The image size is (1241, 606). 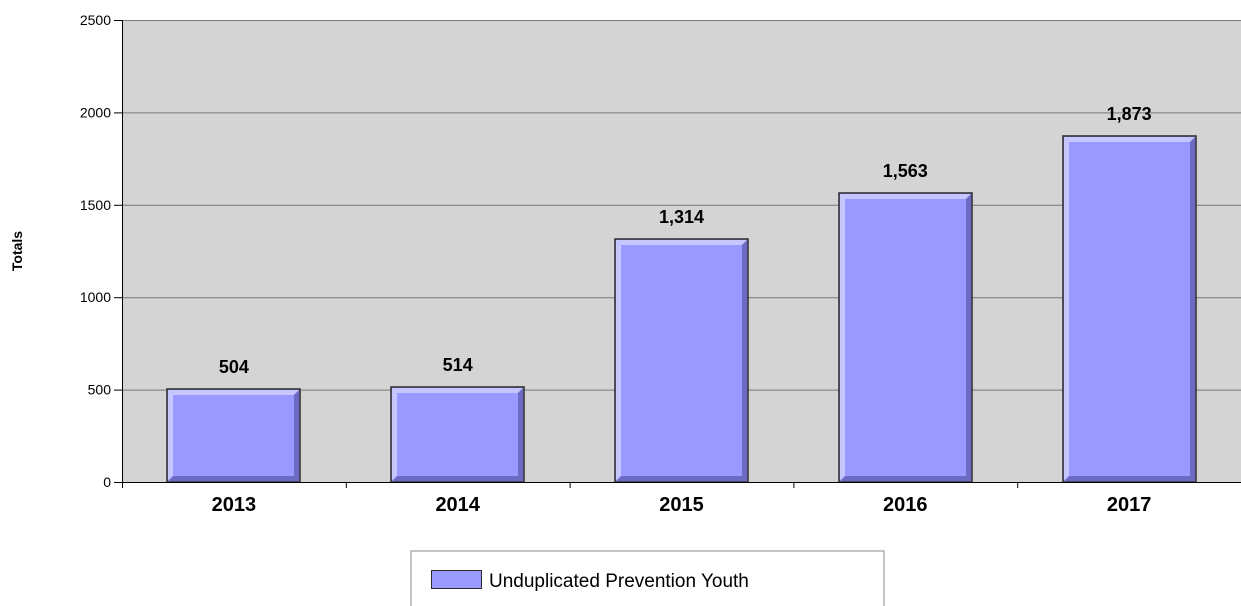 What do you see at coordinates (1129, 114) in the screenshot?
I see `data-label: 1,873` at bounding box center [1129, 114].